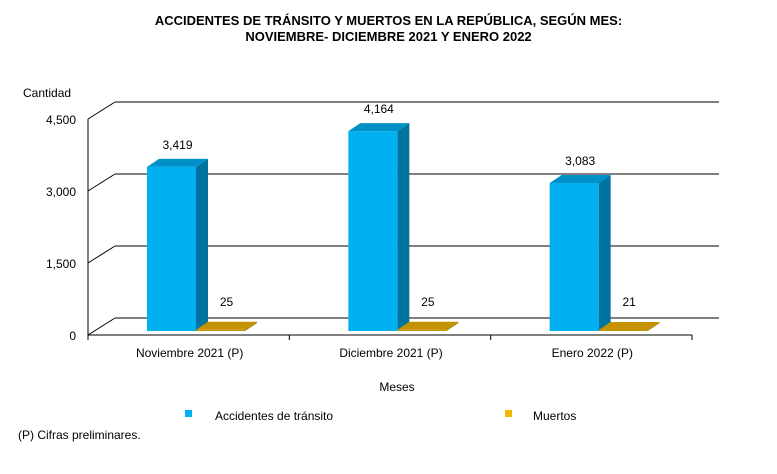 The width and height of the screenshot is (777, 474). Describe the element at coordinates (508, 413) in the screenshot. I see `legend-swatch-muertos` at that location.